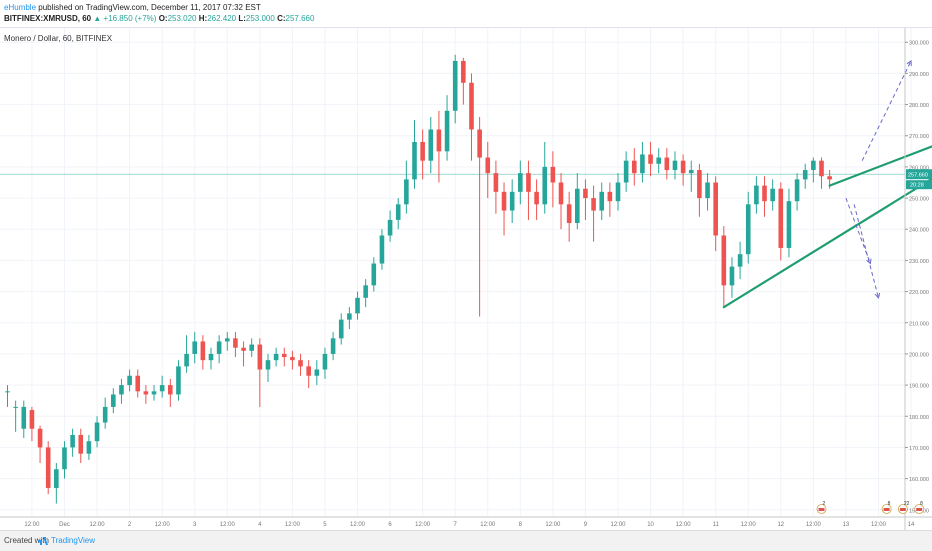 The width and height of the screenshot is (932, 551). Describe the element at coordinates (919, 293) in the screenshot. I see `price-tick-label: 220.000` at that location.